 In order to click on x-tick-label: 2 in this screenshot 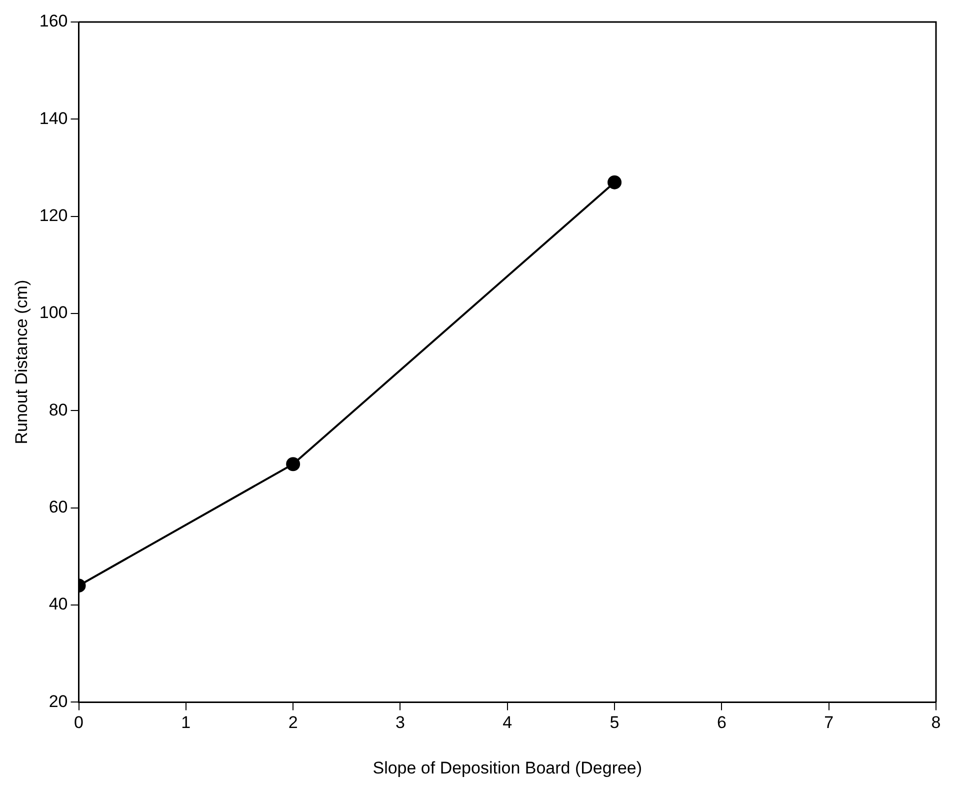, I will do `click(293, 722)`.